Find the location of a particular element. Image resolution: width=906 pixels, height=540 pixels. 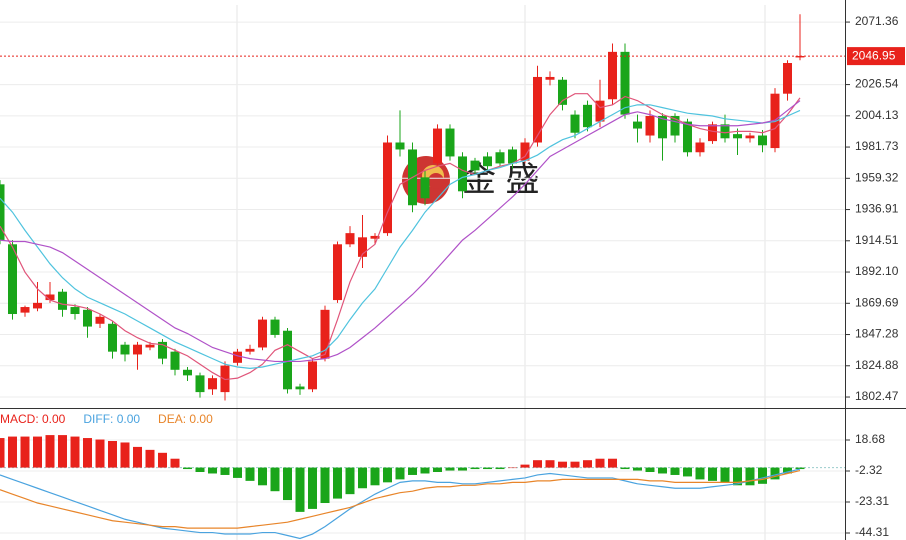

y-tick-label: 1824.88 is located at coordinates (877, 365).